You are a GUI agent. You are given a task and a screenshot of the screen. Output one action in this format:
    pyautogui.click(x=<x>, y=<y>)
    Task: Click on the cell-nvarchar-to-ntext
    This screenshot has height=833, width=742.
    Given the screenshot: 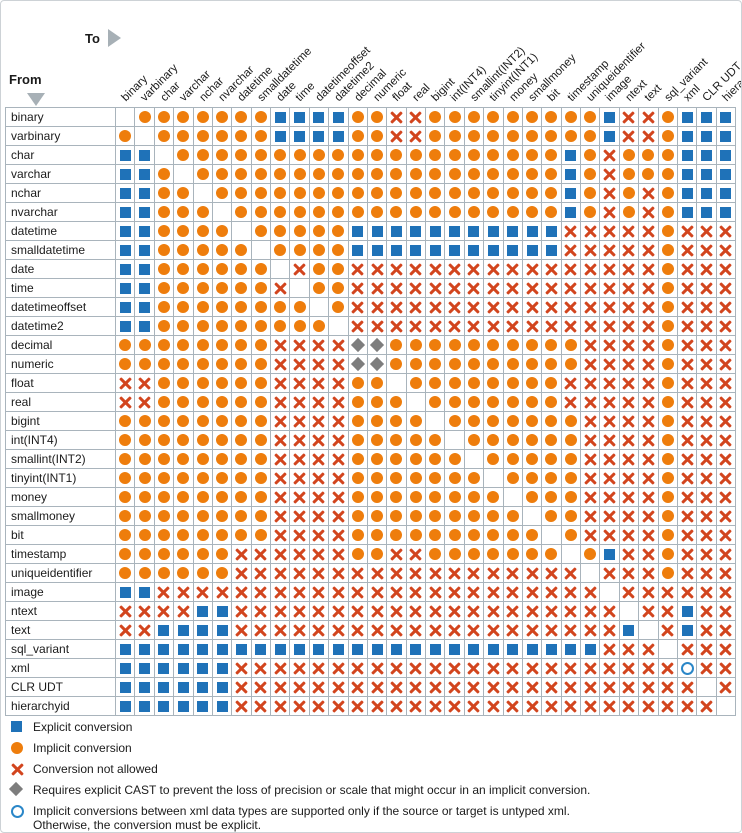 What is the action you would take?
    pyautogui.click(x=629, y=212)
    